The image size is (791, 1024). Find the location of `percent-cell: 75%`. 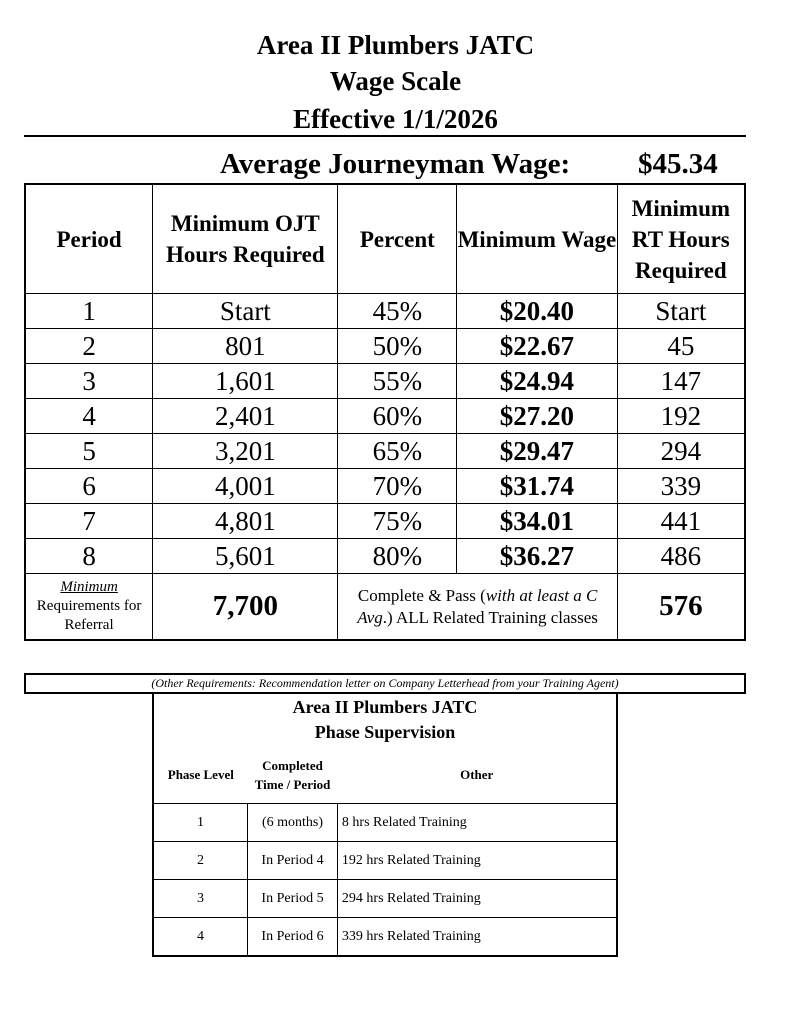

percent-cell: 75% is located at coordinates (397, 521).